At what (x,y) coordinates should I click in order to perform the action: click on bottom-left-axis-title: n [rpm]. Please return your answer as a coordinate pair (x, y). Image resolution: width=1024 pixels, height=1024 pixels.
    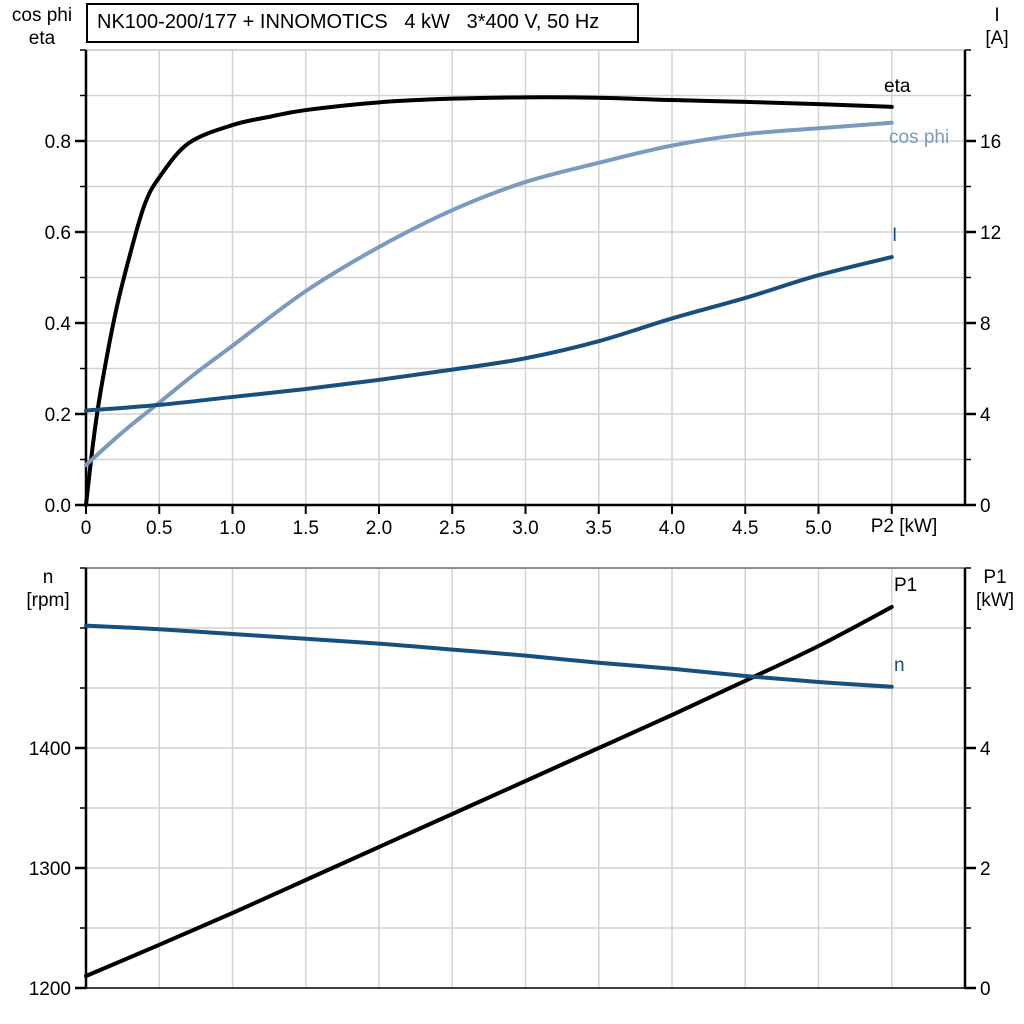
    Looking at the image, I should click on (48, 589).